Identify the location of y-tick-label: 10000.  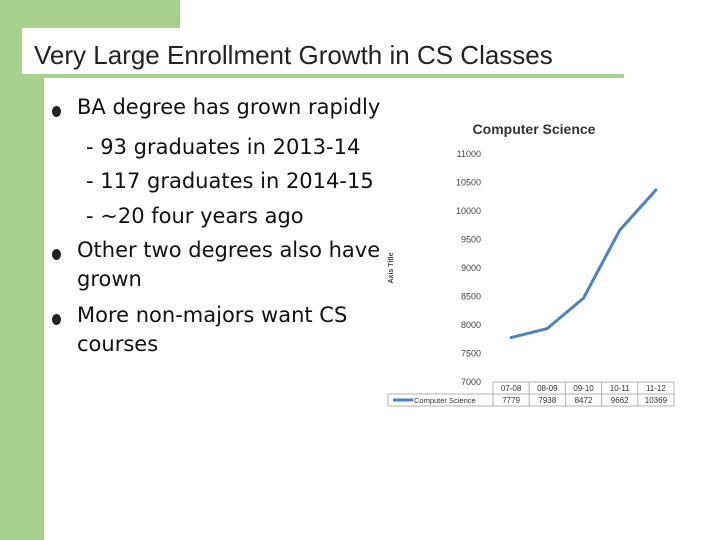
(468, 211).